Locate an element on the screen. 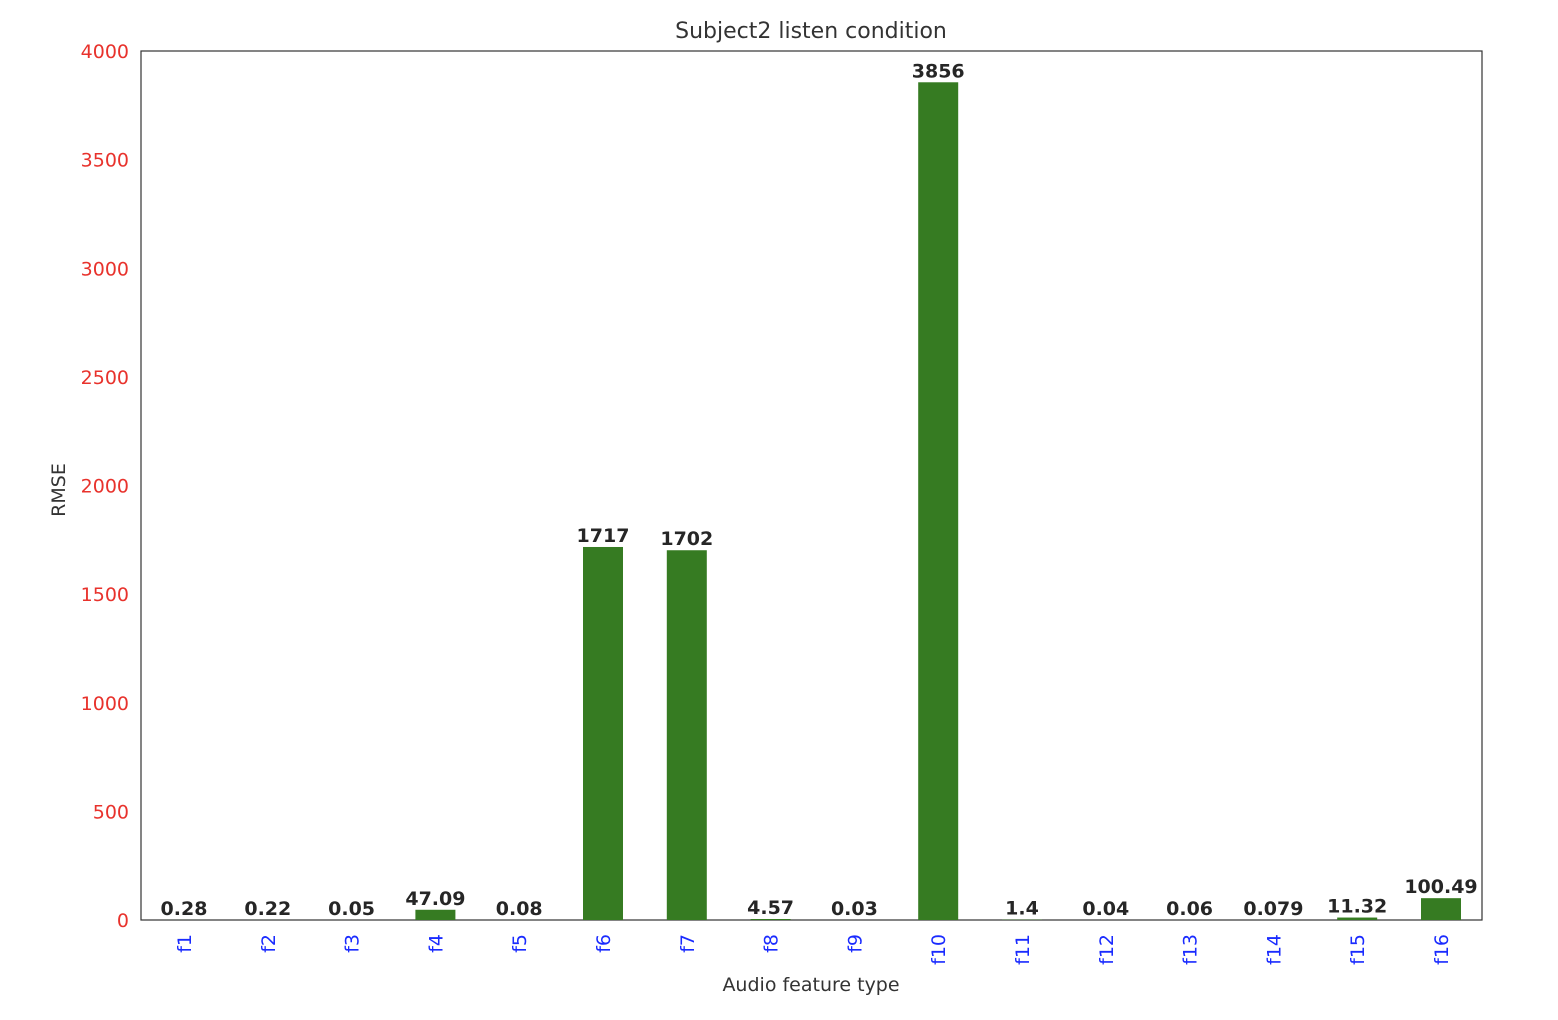  x-axis-ticks: f1 f2 f3 f4 f5 f6 f7 f8 f9 f10 f11 f12 f13 f14 f15 f16 is located at coordinates (813, 949).